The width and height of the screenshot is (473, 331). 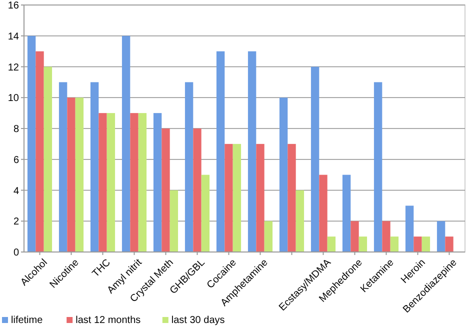 I want to click on y-tick-label: 16, so click(x=14, y=6).